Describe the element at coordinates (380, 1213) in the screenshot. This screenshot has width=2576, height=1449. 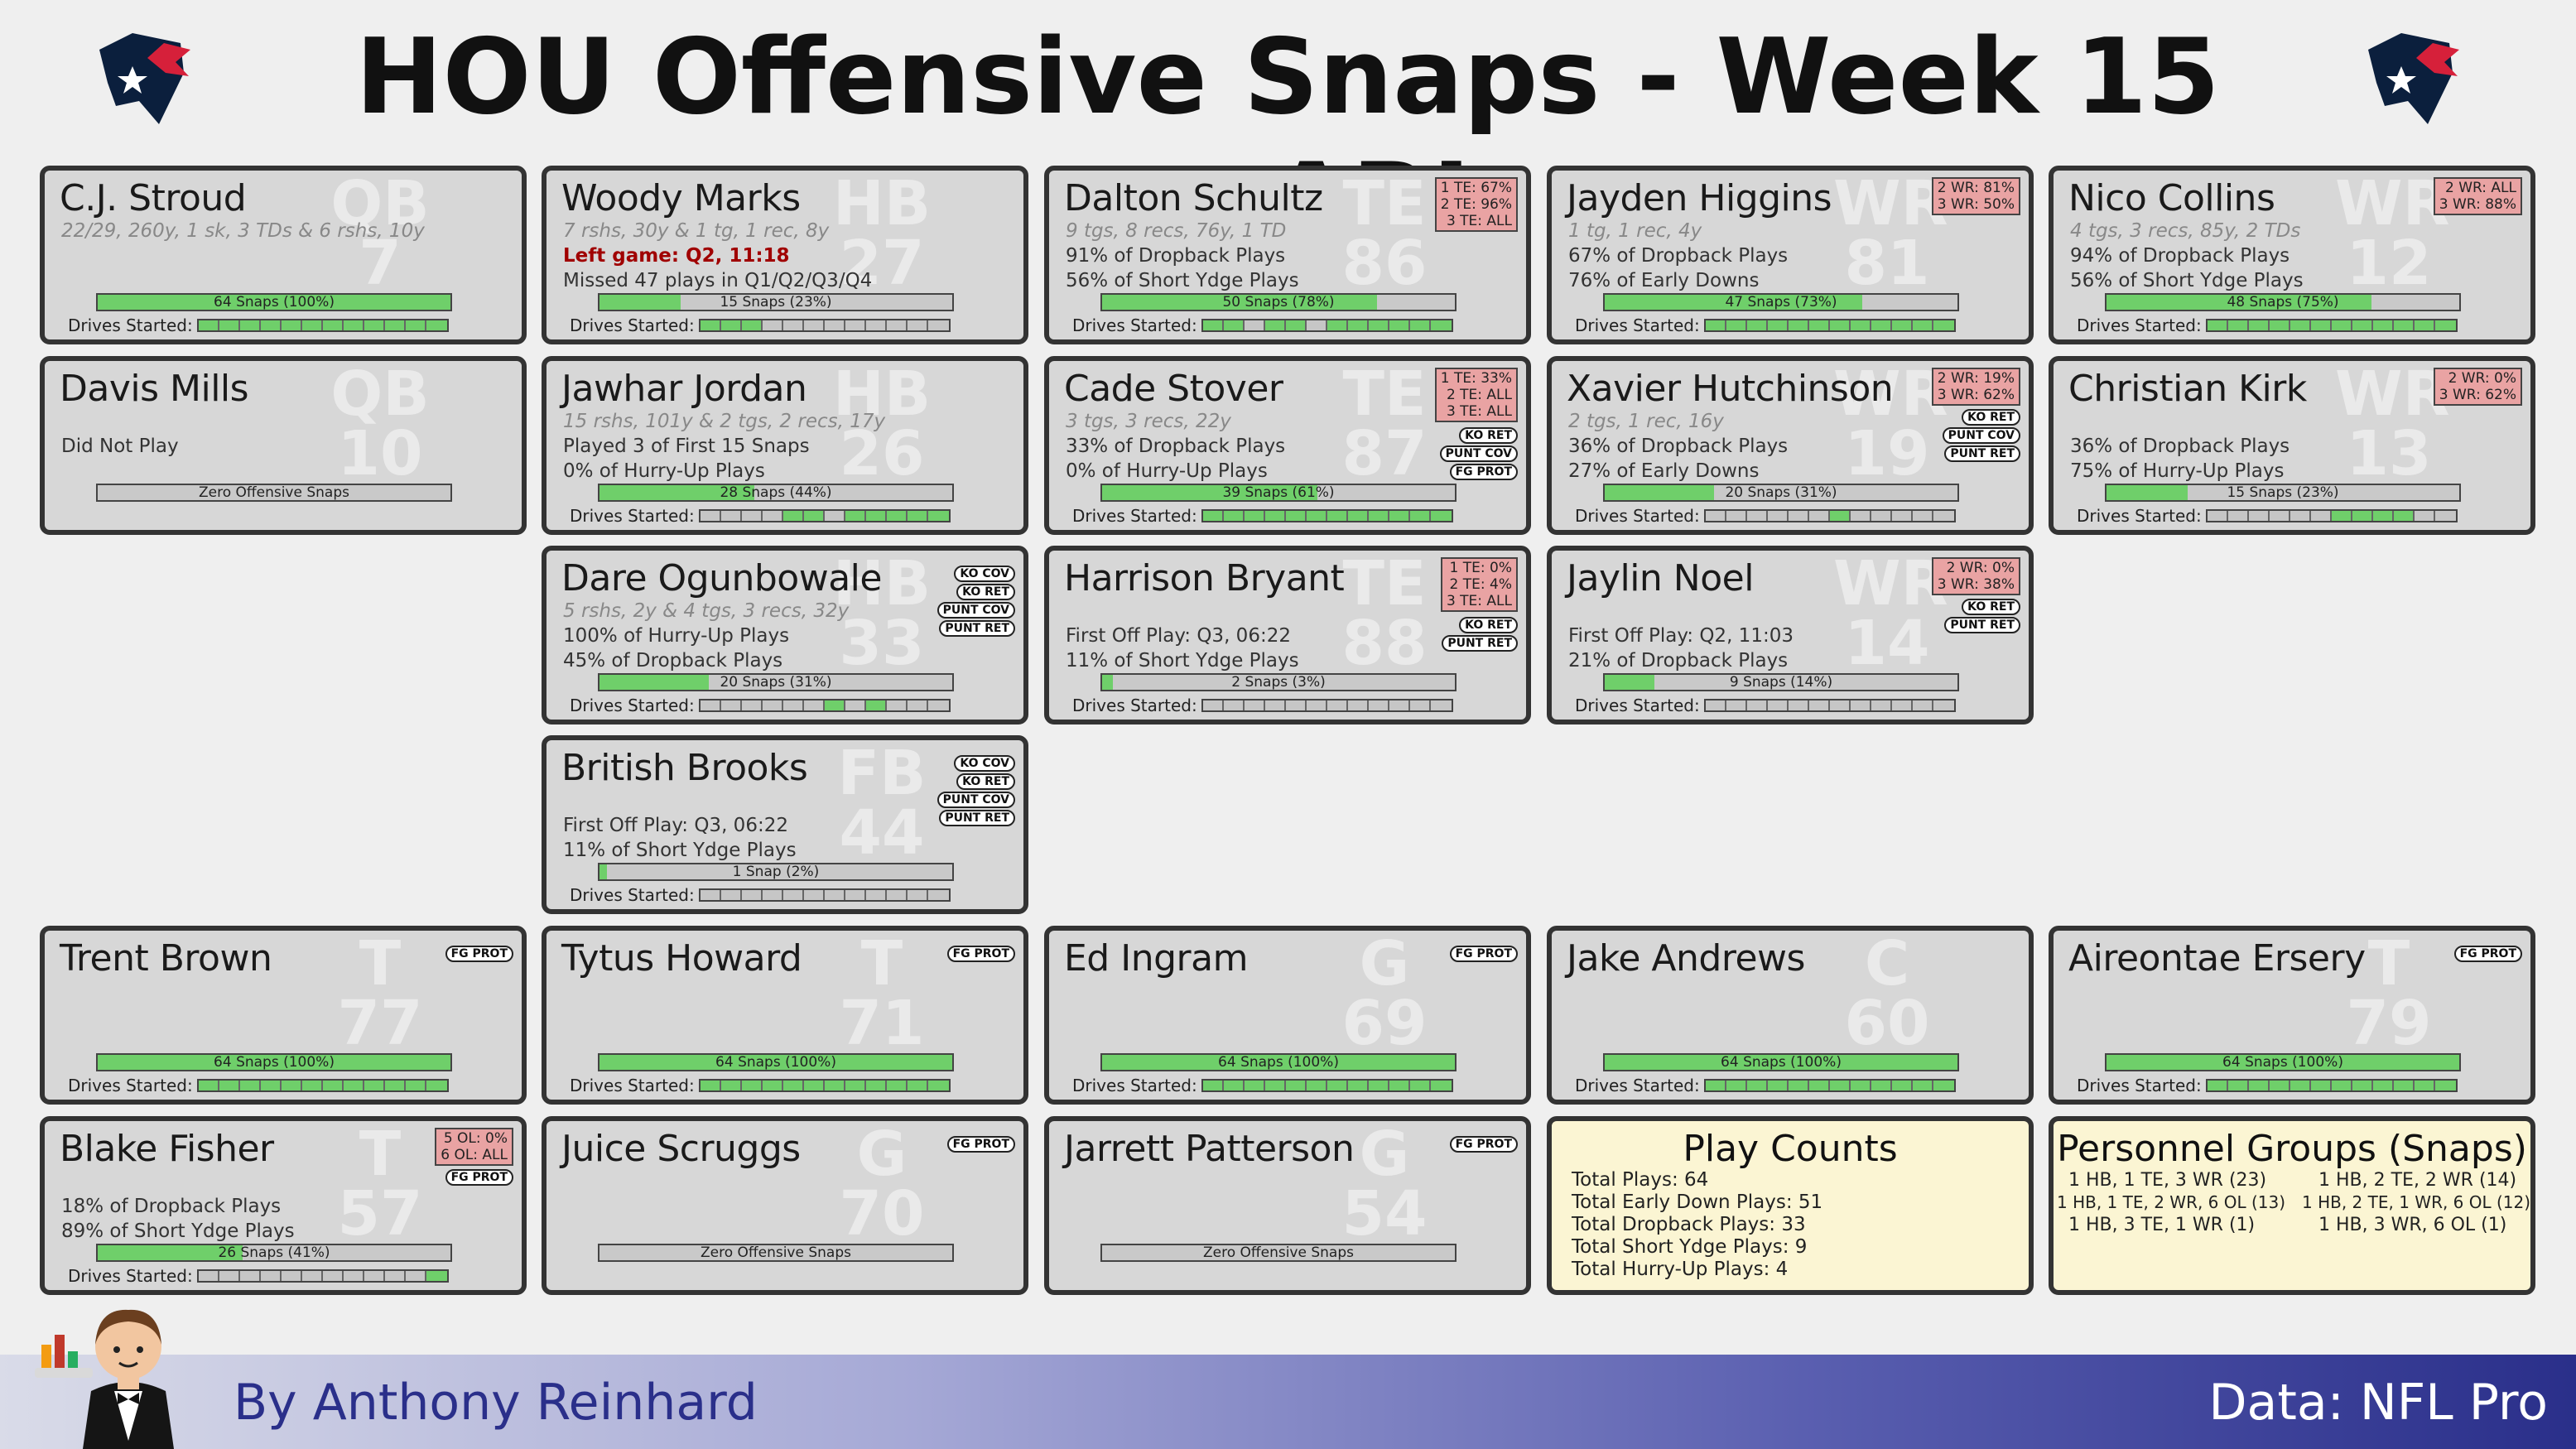
I see `jersey-number: 57` at that location.